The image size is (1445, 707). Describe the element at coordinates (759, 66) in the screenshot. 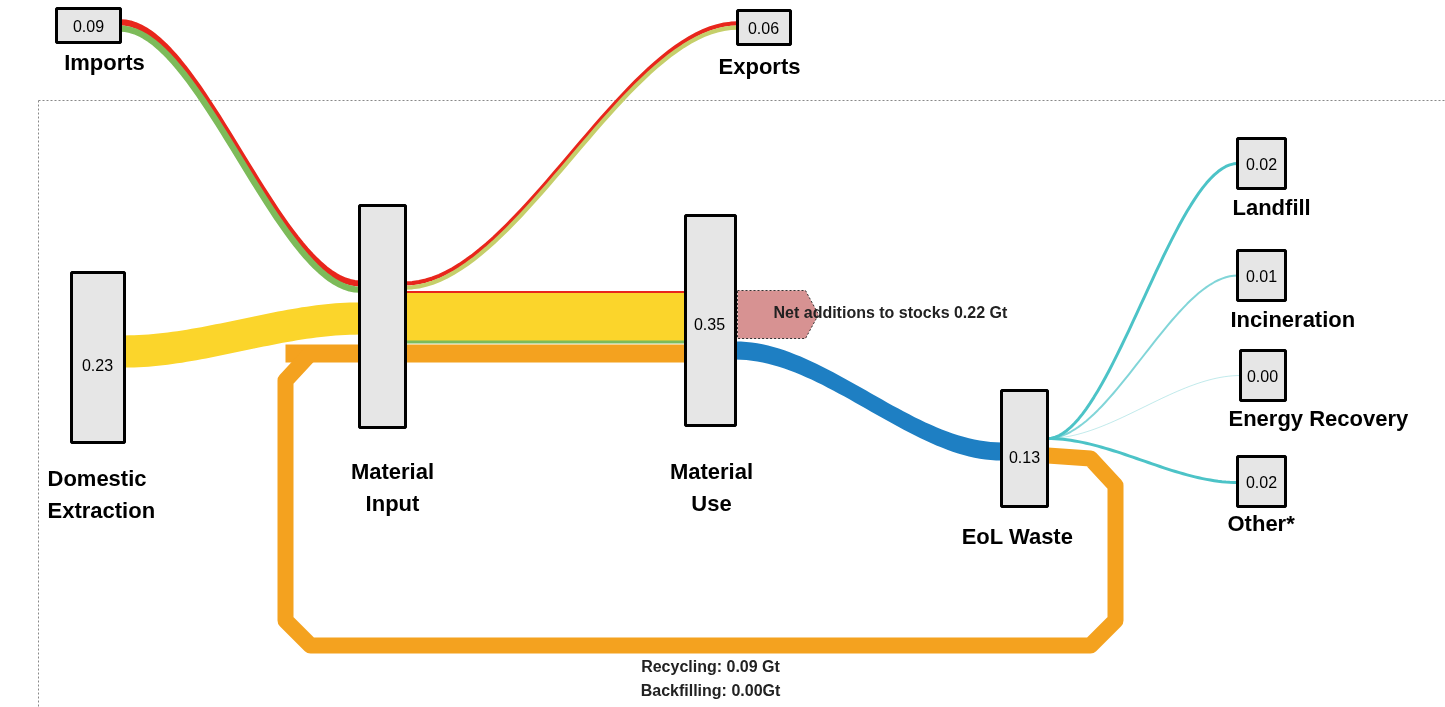

I see `category-label: Exports` at that location.